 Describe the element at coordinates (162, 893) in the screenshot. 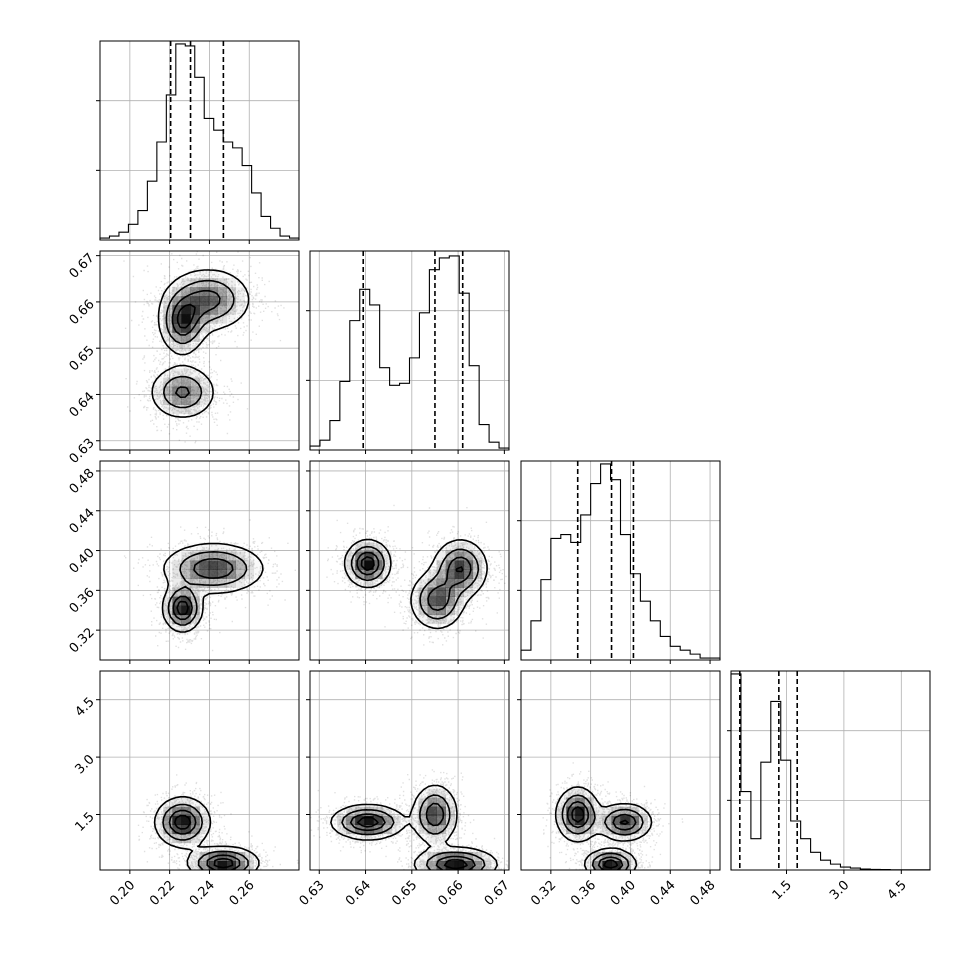

I see `x-tick-label: 0.22` at that location.